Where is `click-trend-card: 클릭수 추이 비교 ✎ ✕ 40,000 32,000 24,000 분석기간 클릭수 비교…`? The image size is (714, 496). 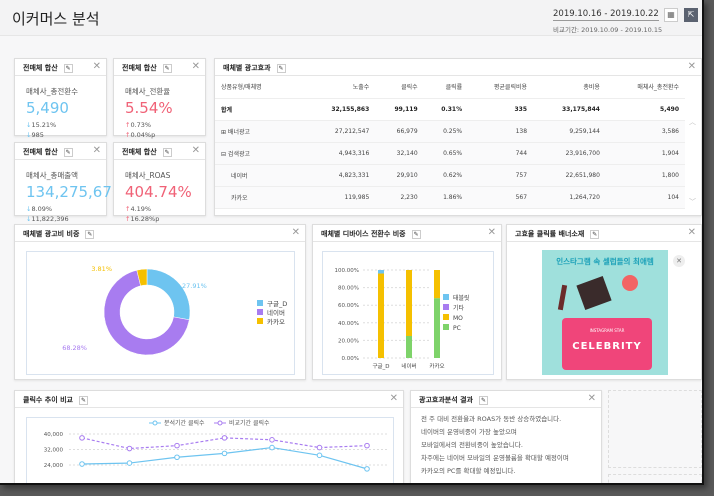 click-trend-card: 클릭수 추이 비교 ✎ ✕ 40,000 32,000 24,000 분석기간 클릭수 비교… is located at coordinates (209, 436).